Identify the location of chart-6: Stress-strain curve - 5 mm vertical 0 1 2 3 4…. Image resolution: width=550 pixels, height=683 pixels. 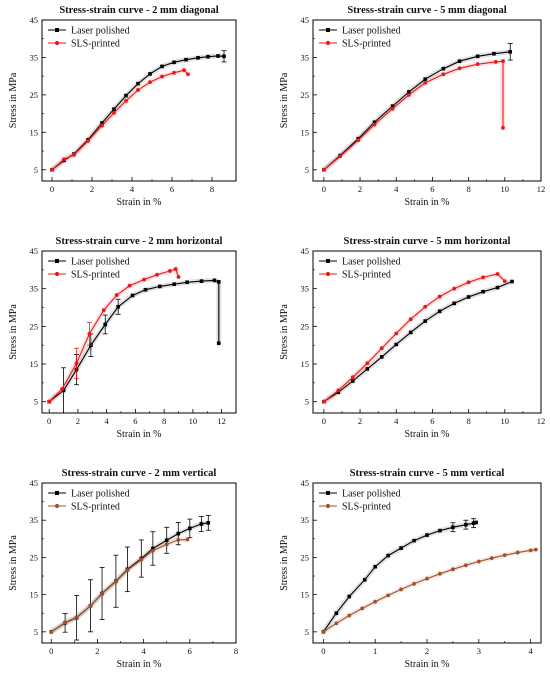
(410, 569).